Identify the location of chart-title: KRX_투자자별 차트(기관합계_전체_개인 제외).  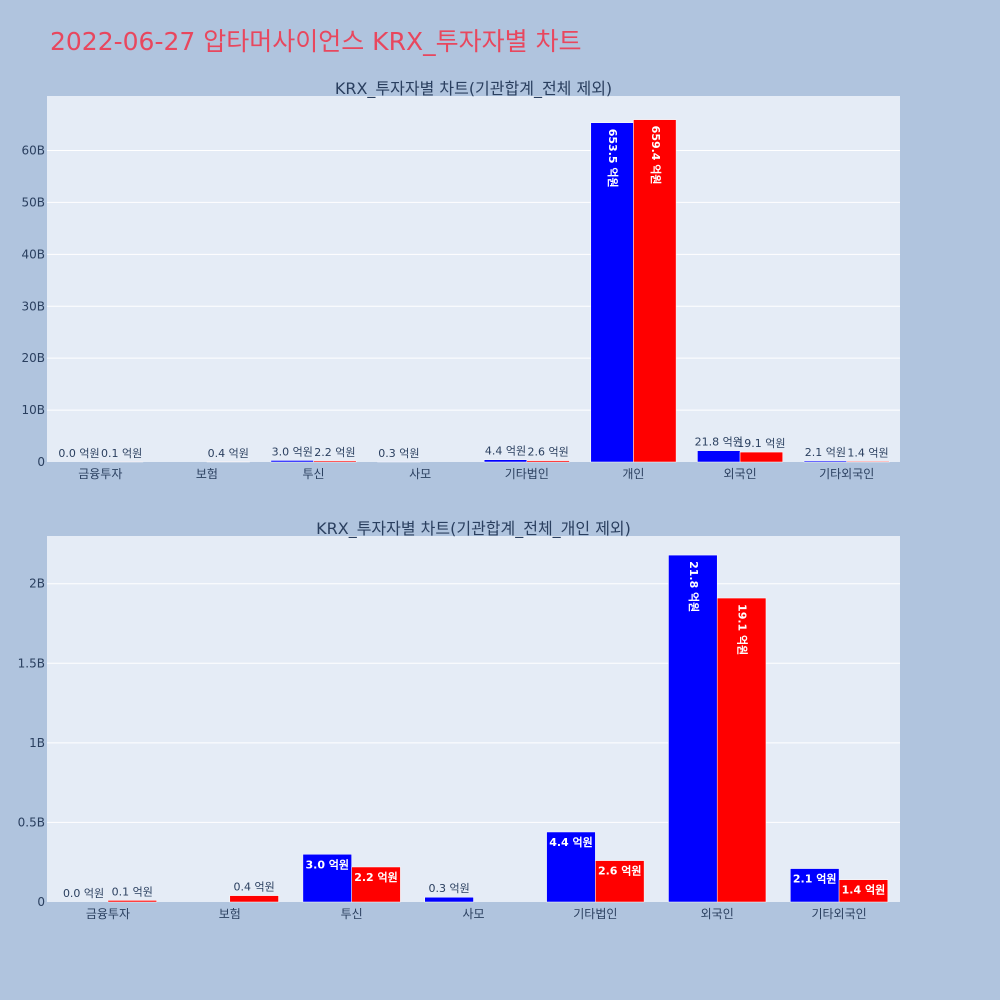
(473, 529).